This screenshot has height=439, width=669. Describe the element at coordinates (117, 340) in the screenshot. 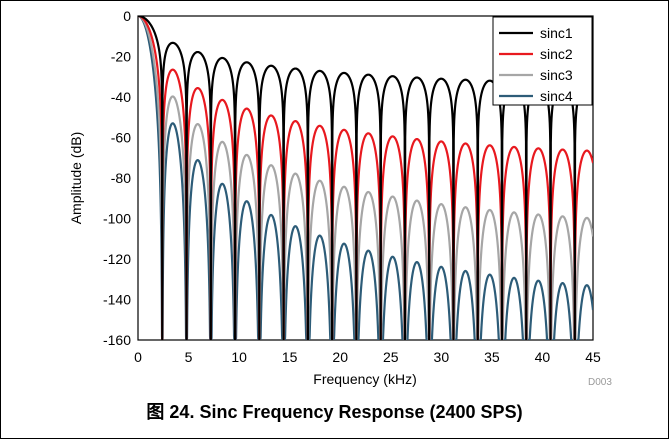

I see `y-tick-label: -160` at that location.